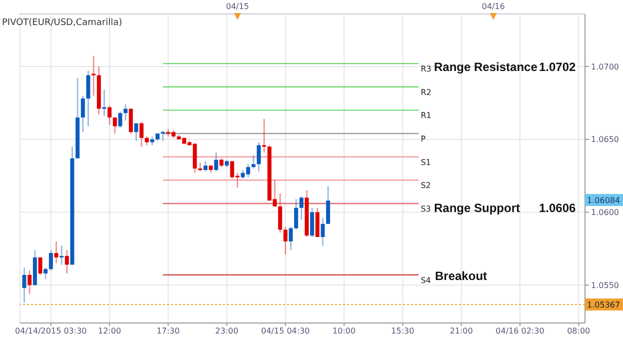 This screenshot has height=341, width=623. What do you see at coordinates (51, 331) in the screenshot?
I see `x-tick-label: 04/14/2015 03:30` at bounding box center [51, 331].